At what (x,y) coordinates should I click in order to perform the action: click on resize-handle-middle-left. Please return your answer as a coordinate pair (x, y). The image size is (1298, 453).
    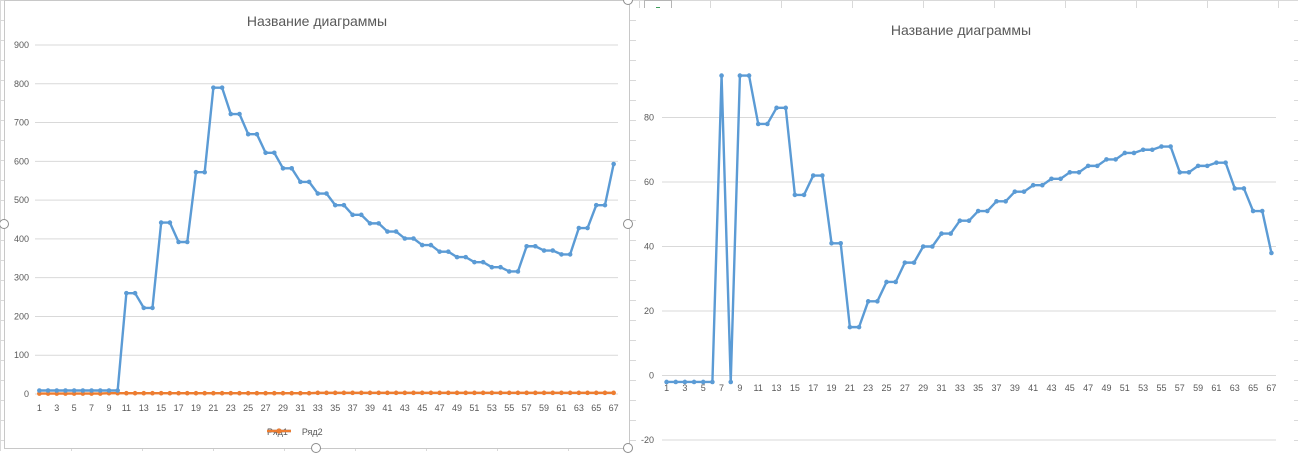
    Looking at the image, I should click on (4, 224).